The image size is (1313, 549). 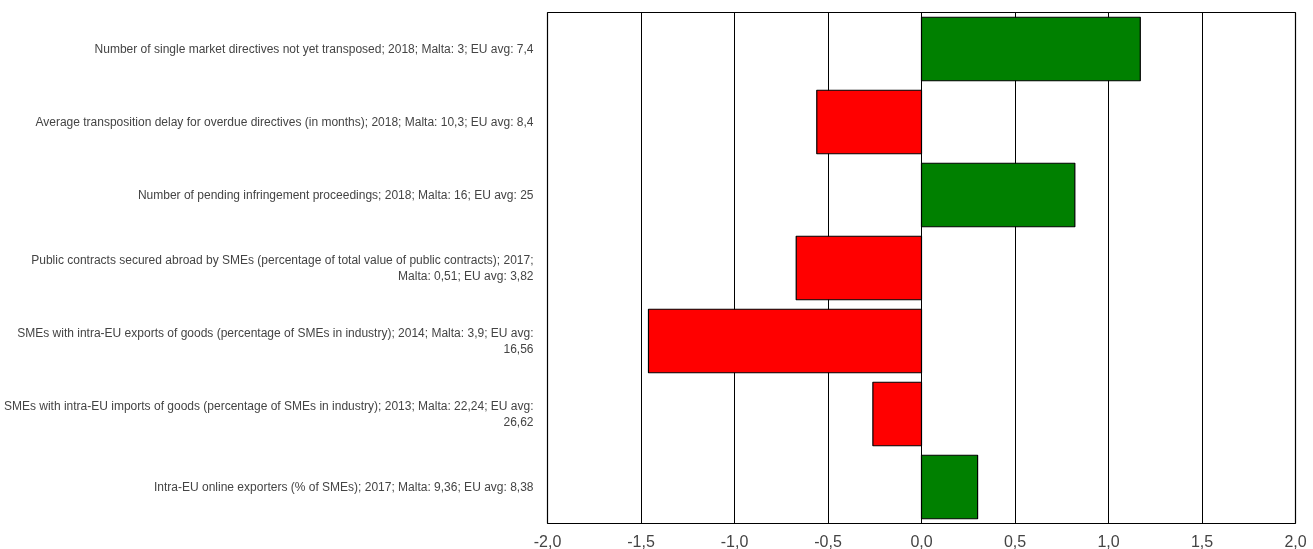 I want to click on y-tick-label: SMEs with intra-EU exports of goods (percentage of SMEs in industry); 2014; Malta: 3,9; EU avg: 16,56, so click(x=275, y=341).